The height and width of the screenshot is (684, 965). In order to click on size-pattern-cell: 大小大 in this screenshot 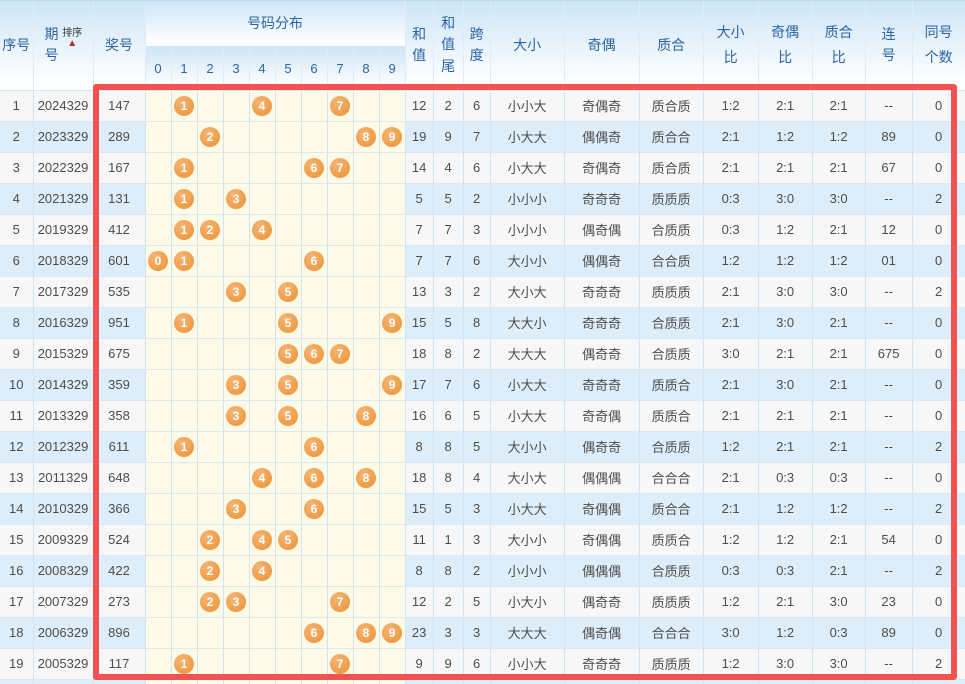, I will do `click(527, 478)`.